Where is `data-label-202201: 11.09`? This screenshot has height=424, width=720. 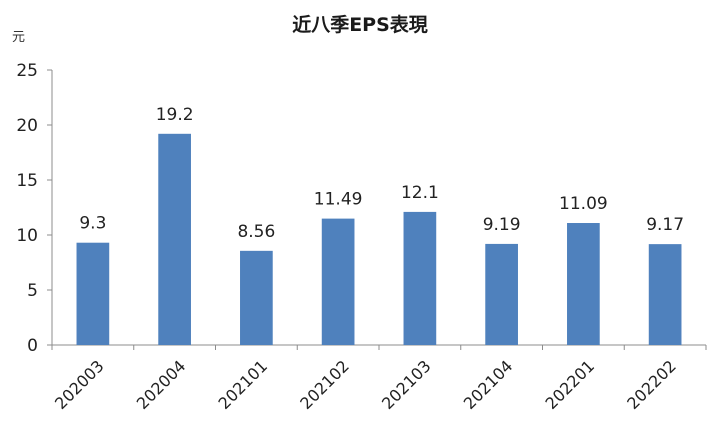 data-label-202201: 11.09 is located at coordinates (583, 204).